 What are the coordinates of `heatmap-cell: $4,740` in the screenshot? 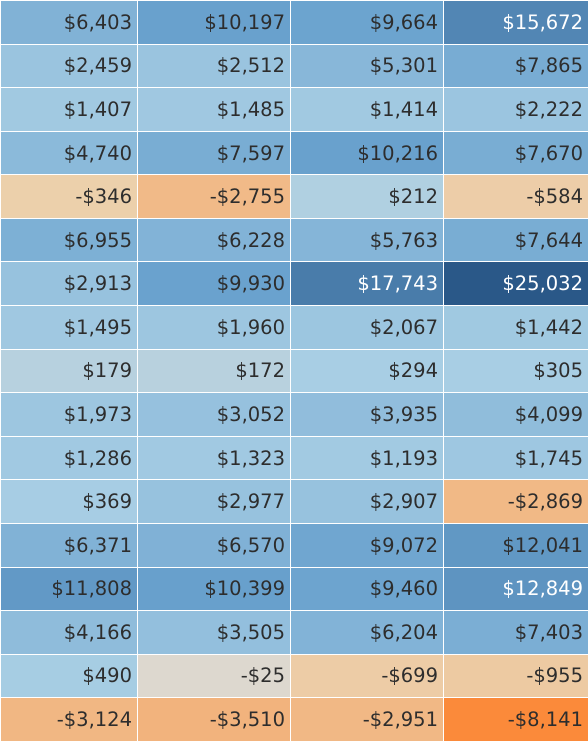 It's located at (69, 153).